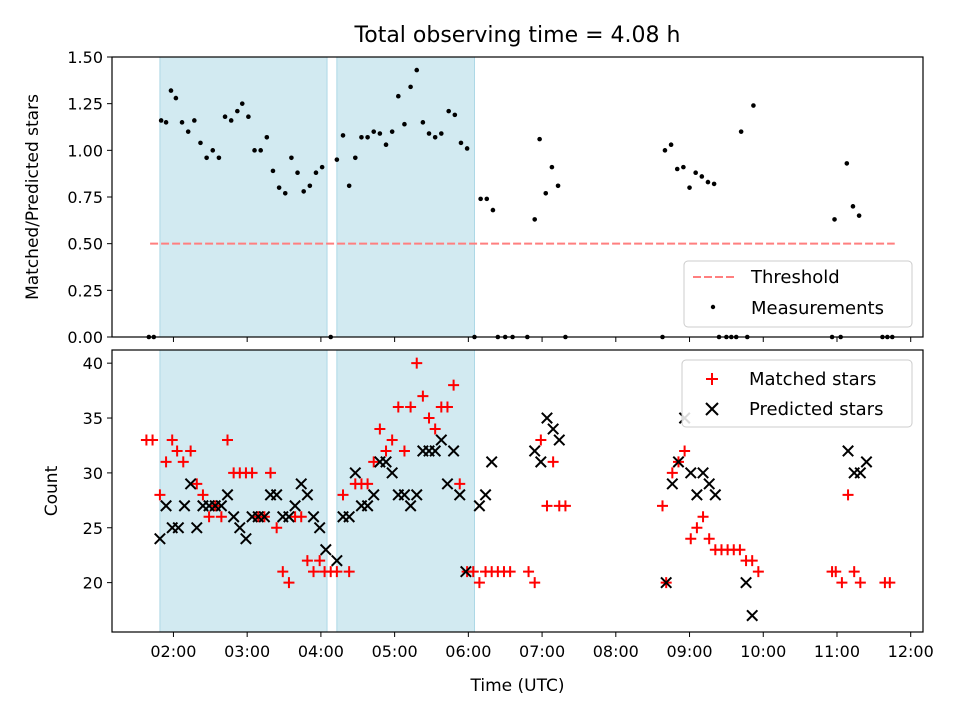 Image resolution: width=960 pixels, height=720 pixels. I want to click on x-tick-label: 02:00, so click(173, 651).